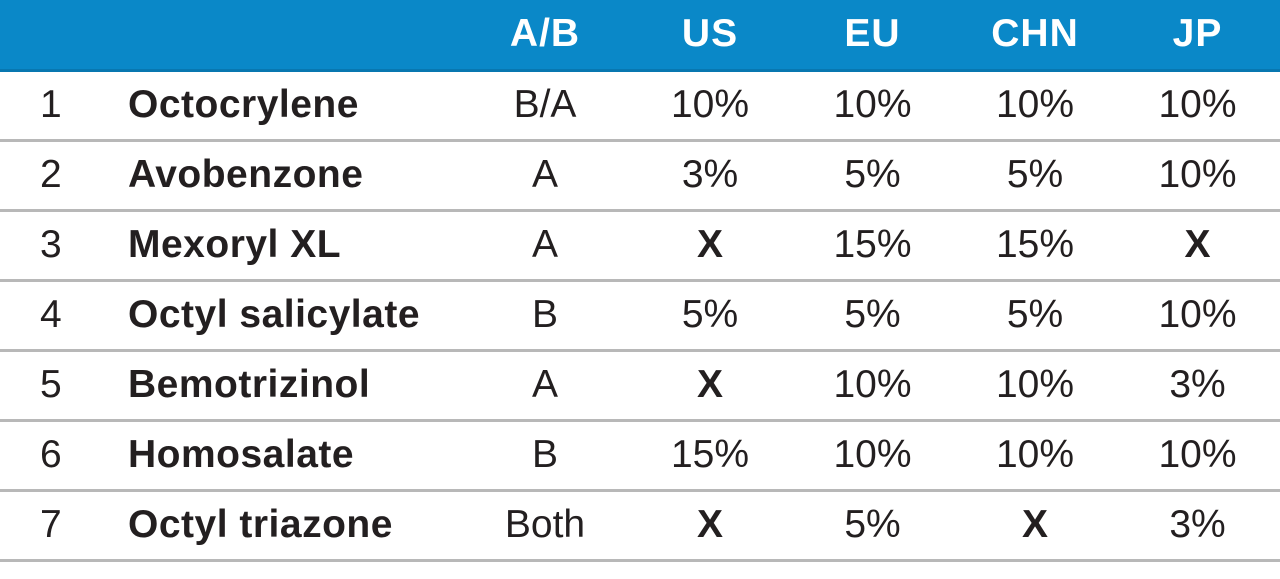 The image size is (1280, 579). What do you see at coordinates (52, 316) in the screenshot?
I see `row-number: 4` at bounding box center [52, 316].